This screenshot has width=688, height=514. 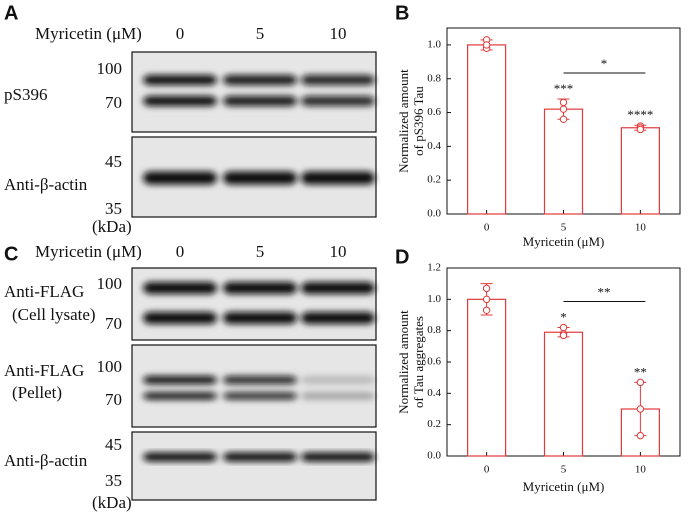 I want to click on unit-label: (kDa), so click(x=112, y=226).